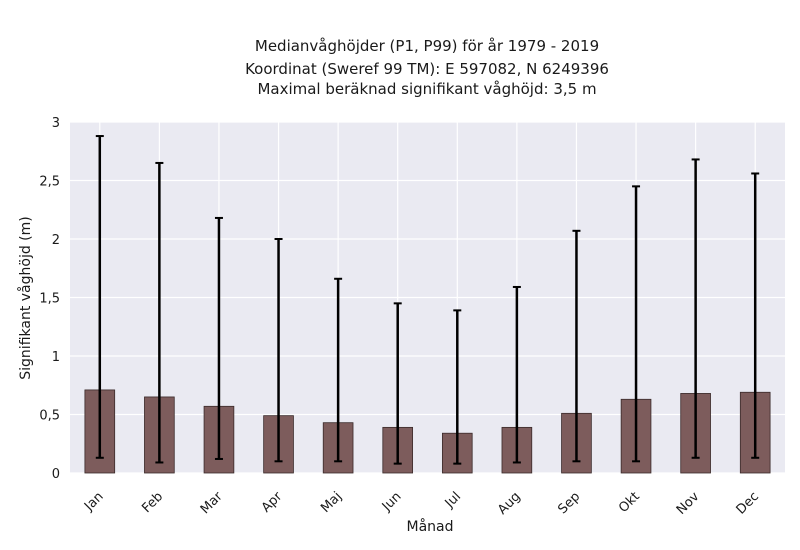 The height and width of the screenshot is (550, 800). I want to click on y-axis-label: Signifikant våghöjd (m), so click(25, 297).